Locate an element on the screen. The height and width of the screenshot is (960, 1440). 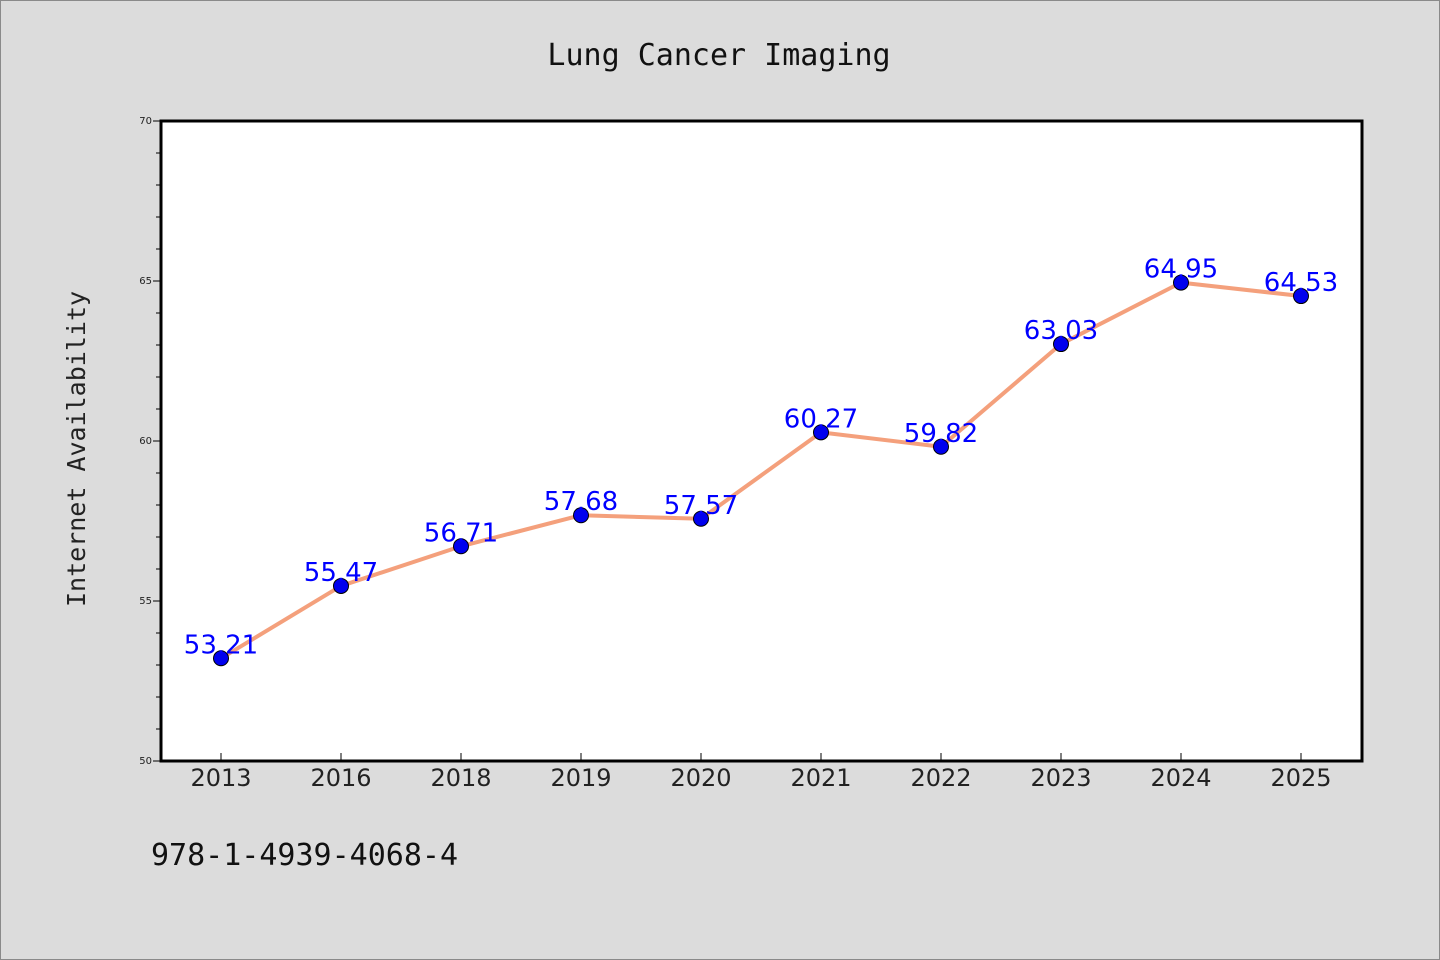
x-tick-label: 2023 is located at coordinates (1060, 778).